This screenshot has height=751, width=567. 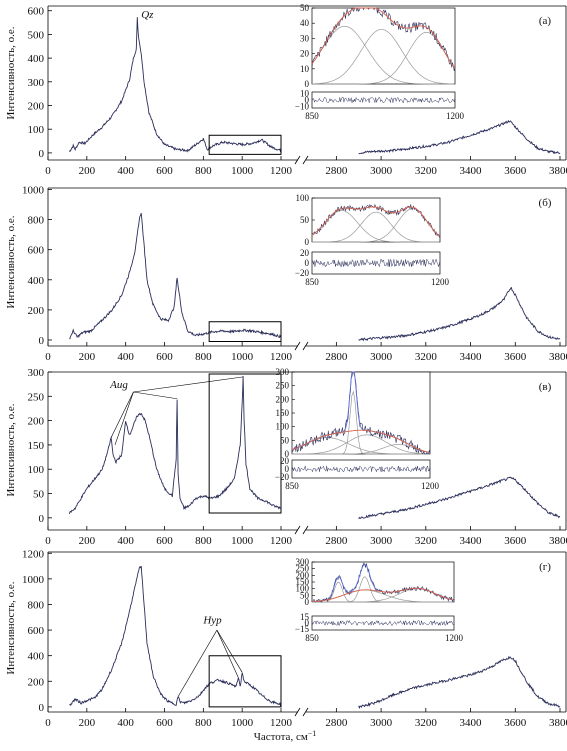 What do you see at coordinates (36, 83) in the screenshot?
I see `y-tick-label: 300` at bounding box center [36, 83].